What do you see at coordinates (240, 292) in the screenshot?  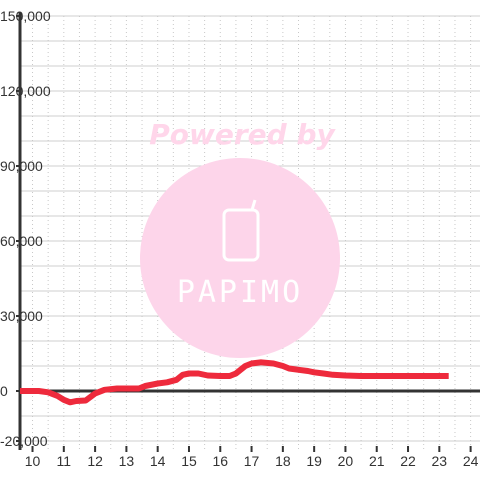 I see `watermark-logo: PAPIMO` at bounding box center [240, 292].